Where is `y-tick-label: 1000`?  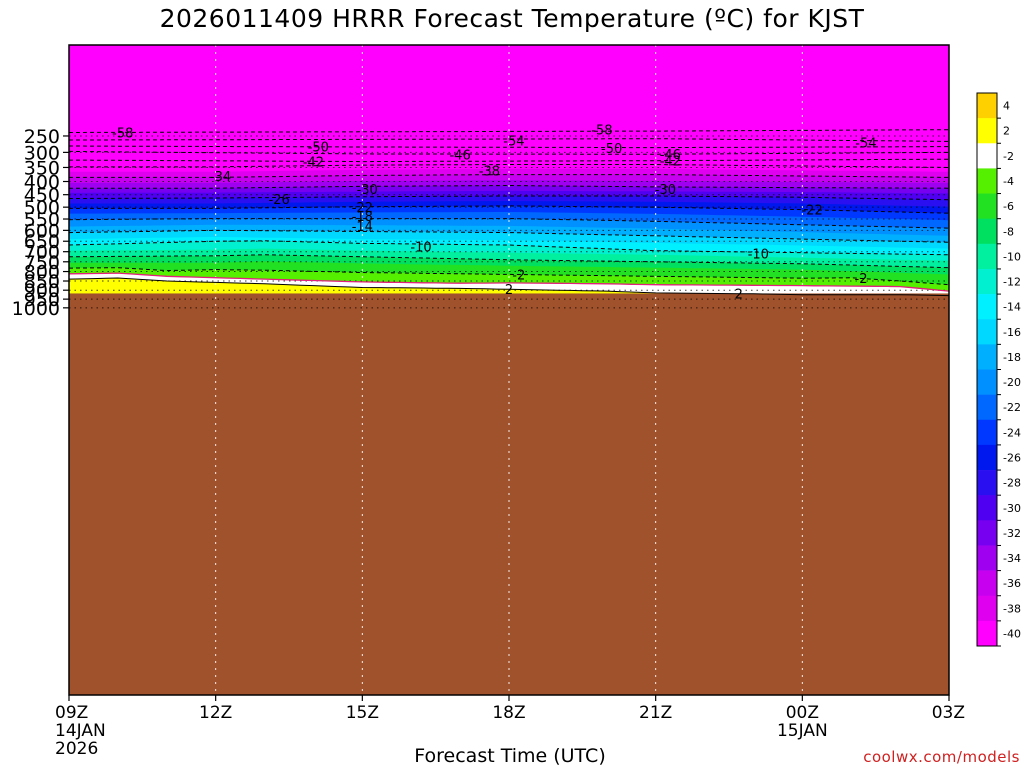
y-tick-label: 1000 is located at coordinates (36, 309).